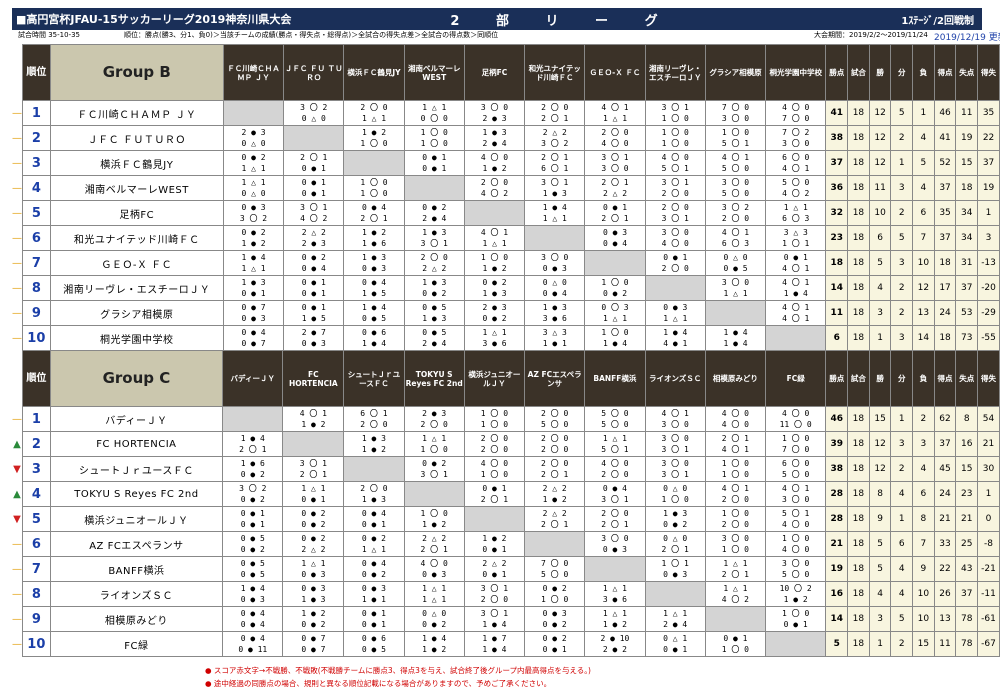 This screenshot has width=1000, height=695. What do you see at coordinates (967, 494) in the screenshot?
I see `stat-value: 23` at bounding box center [967, 494].